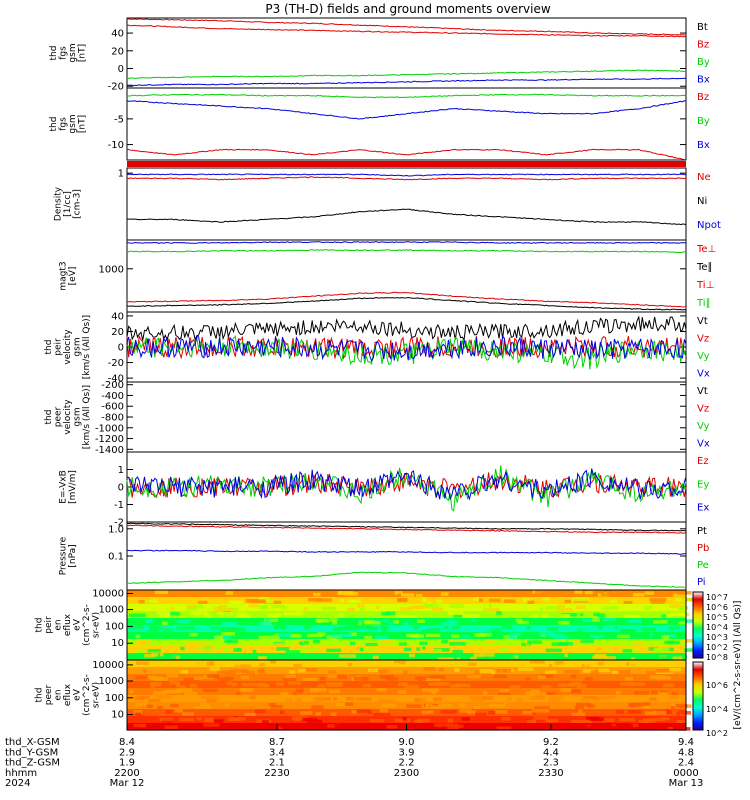 The image size is (750, 800). Describe the element at coordinates (686, 752) in the screenshot. I see `x-tick-label: 4.8` at that location.